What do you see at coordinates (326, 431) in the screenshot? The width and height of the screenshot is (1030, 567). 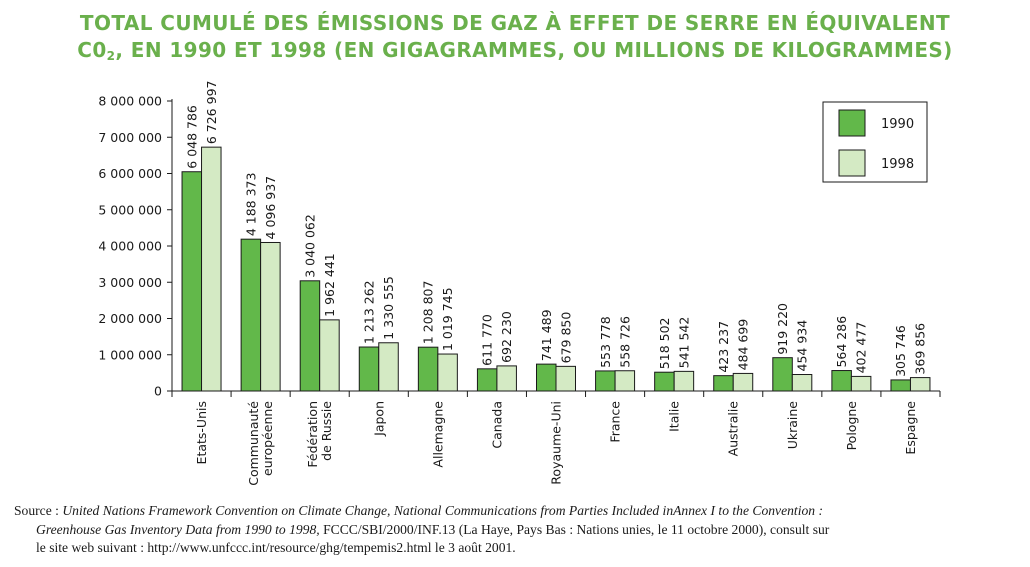 I see `category-label-line: de Russie` at bounding box center [326, 431].